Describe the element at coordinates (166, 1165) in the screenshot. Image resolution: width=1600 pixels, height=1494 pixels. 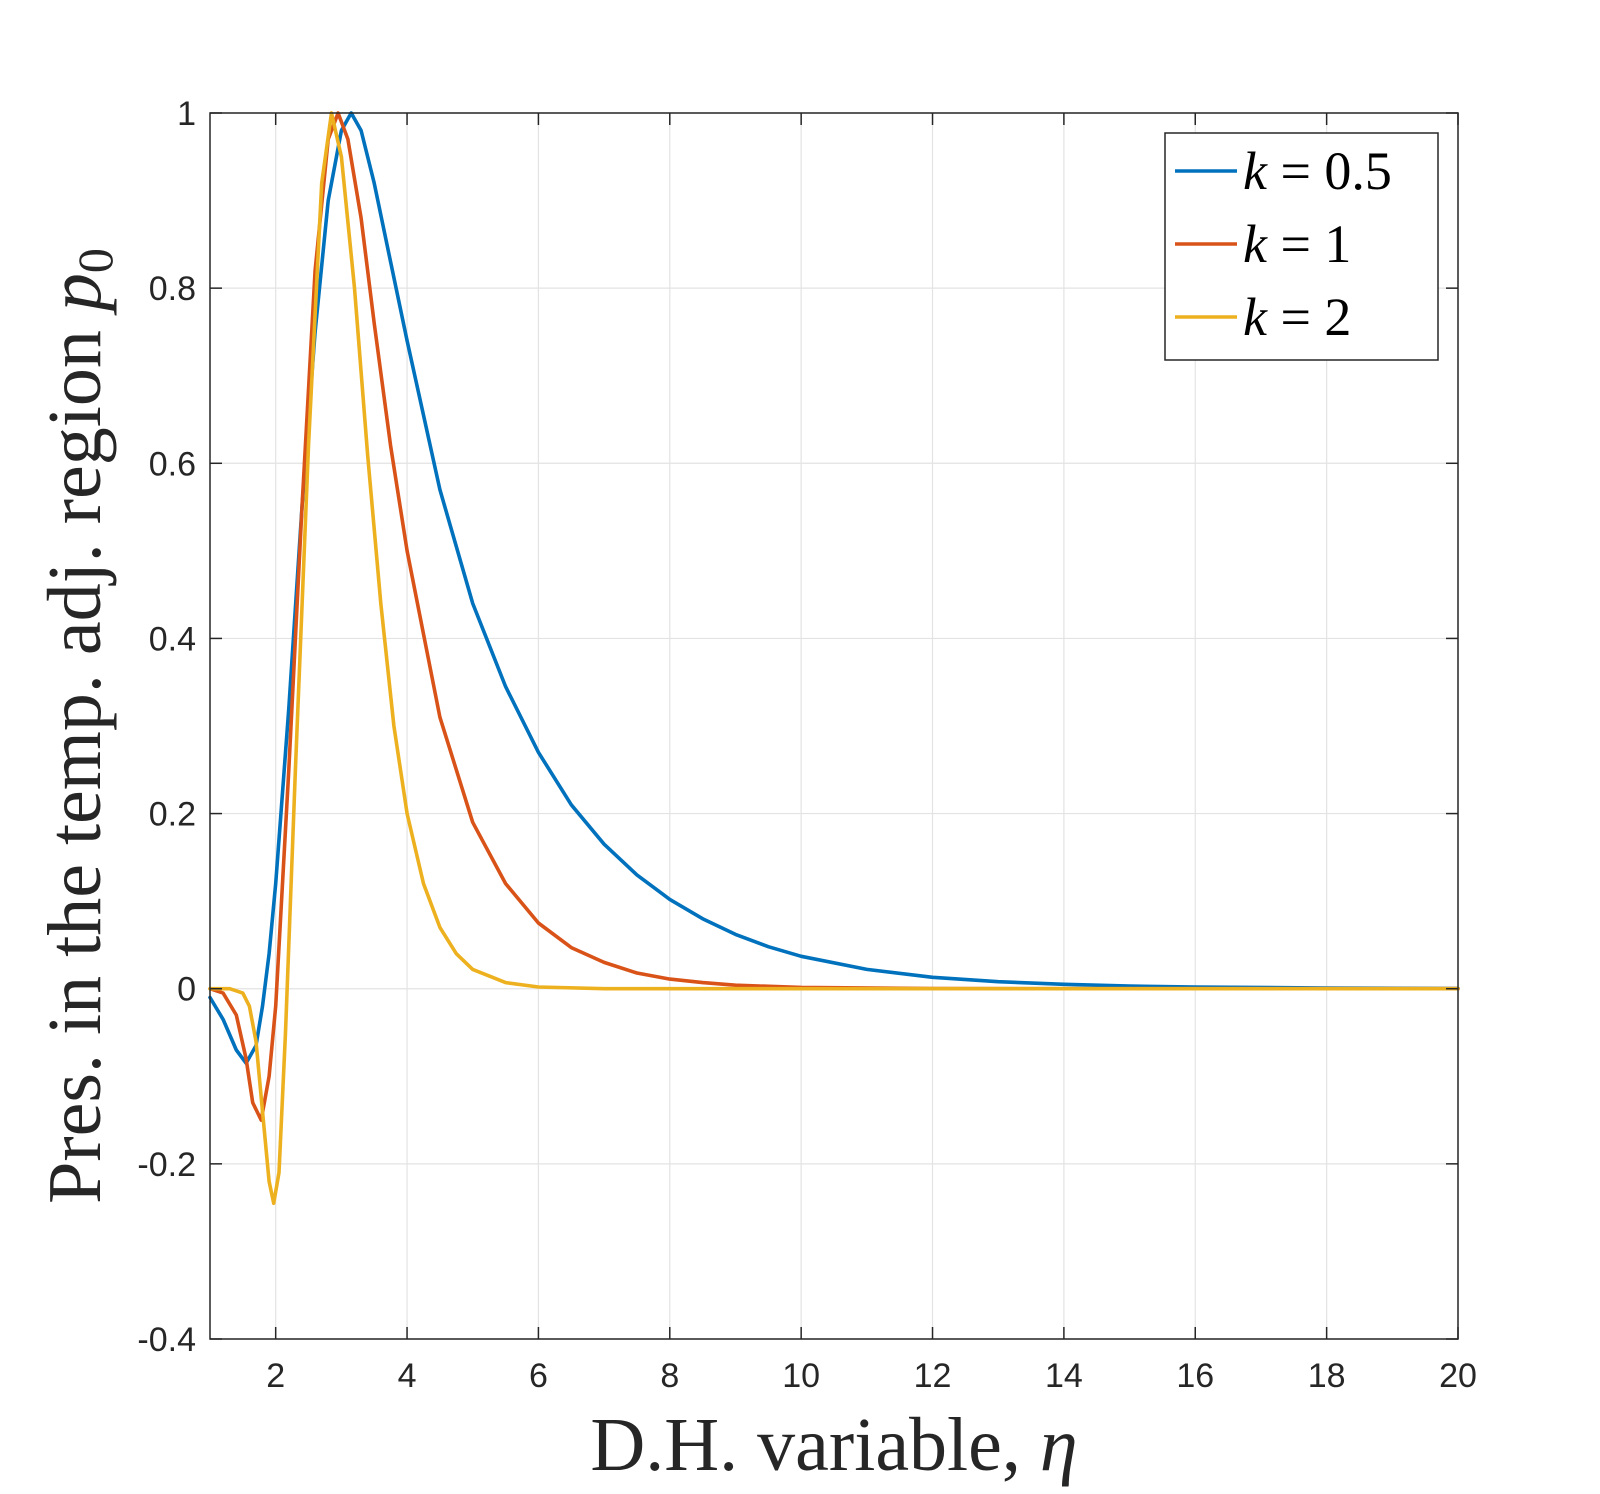
I see `y-tick-label: -0.2` at that location.